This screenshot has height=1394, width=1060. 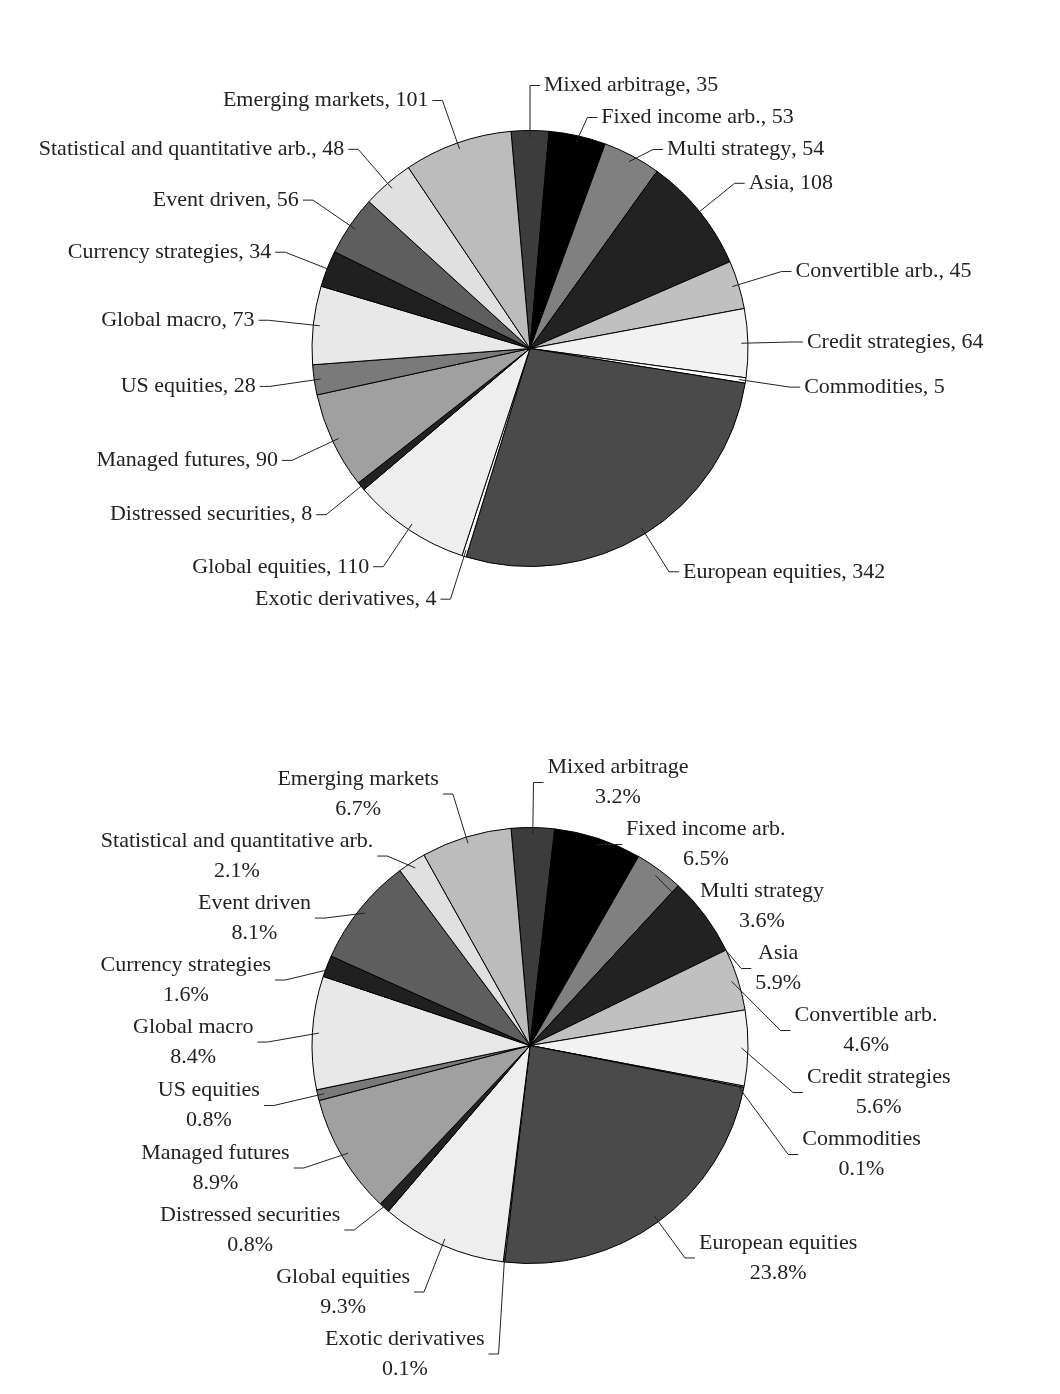 What do you see at coordinates (866, 1044) in the screenshot?
I see `data-label: 4.6%` at bounding box center [866, 1044].